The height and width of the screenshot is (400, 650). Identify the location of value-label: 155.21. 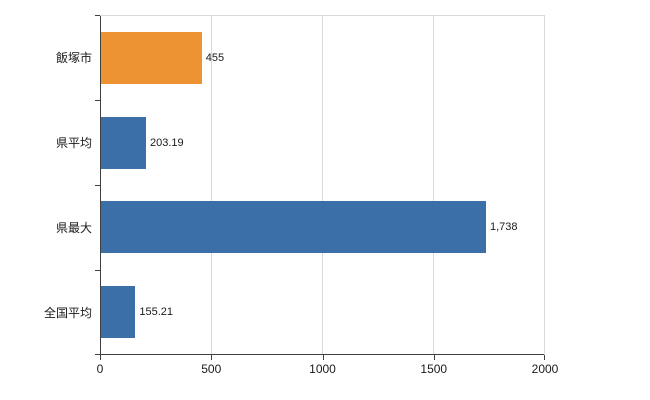
(156, 311).